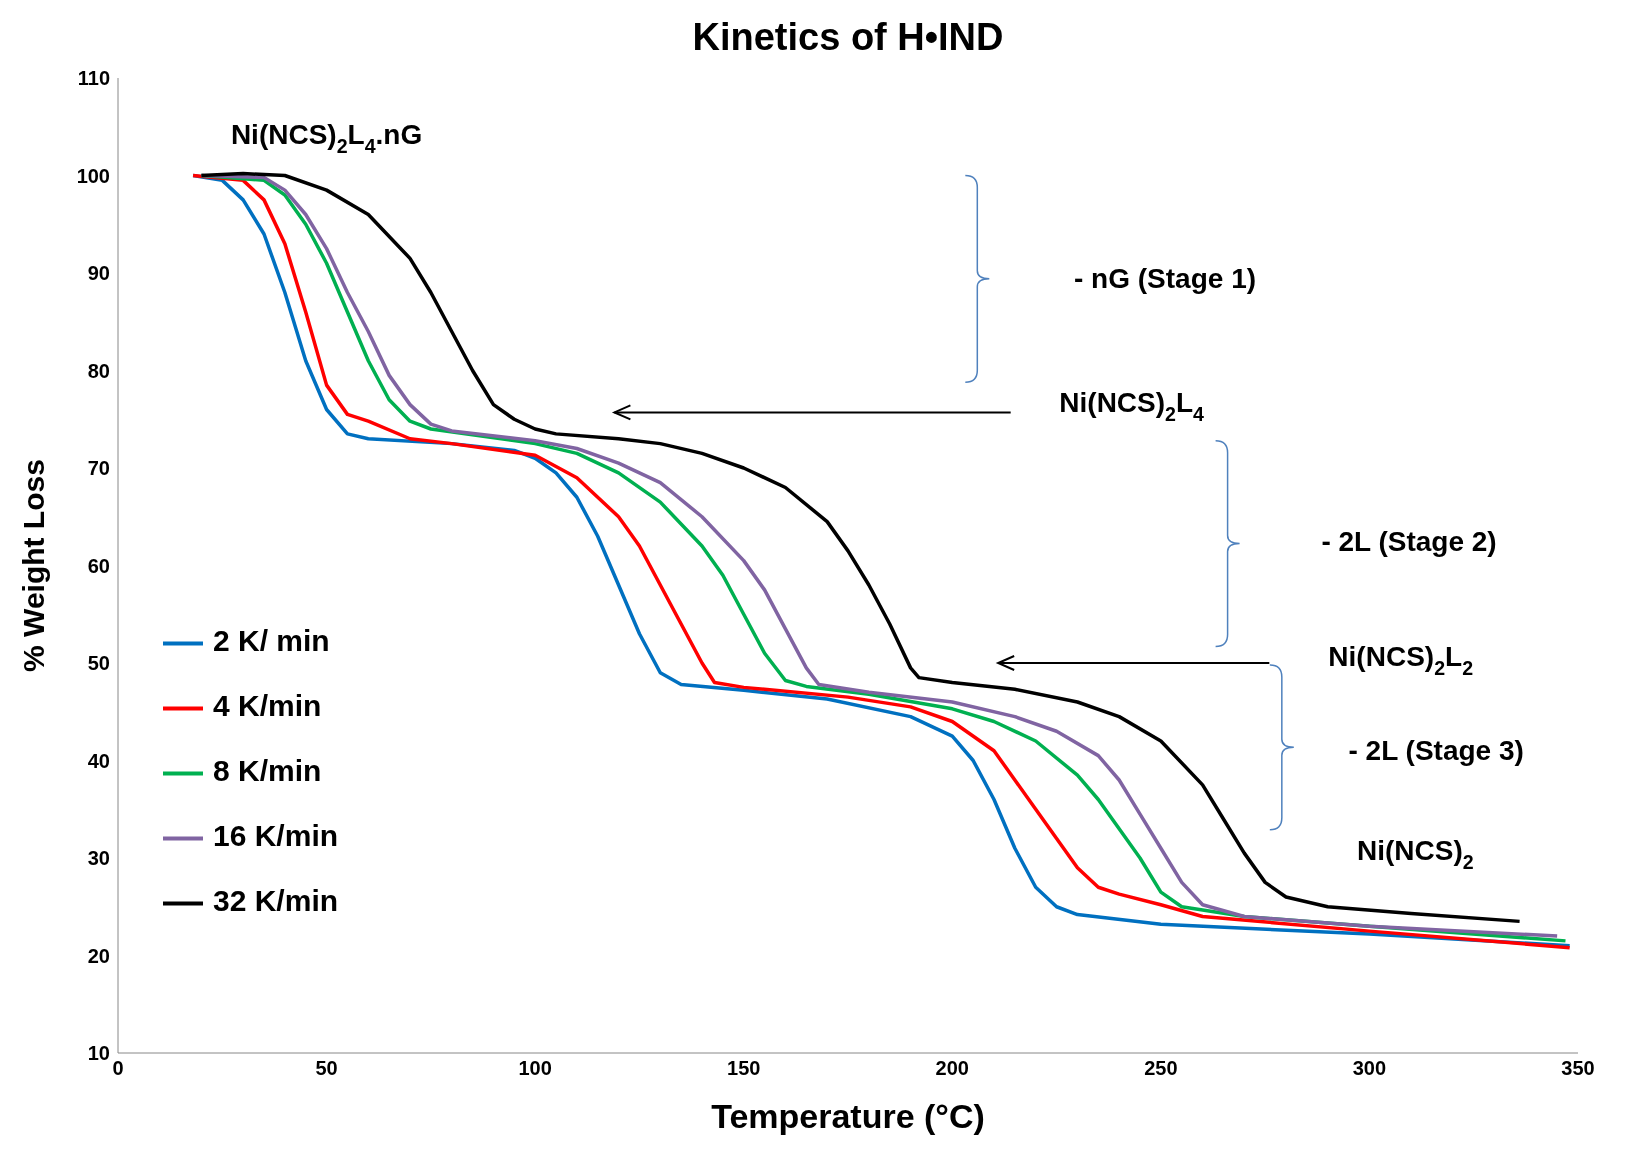 The width and height of the screenshot is (1627, 1159). What do you see at coordinates (98, 565) in the screenshot?
I see `y-tick-label: 60` at bounding box center [98, 565].